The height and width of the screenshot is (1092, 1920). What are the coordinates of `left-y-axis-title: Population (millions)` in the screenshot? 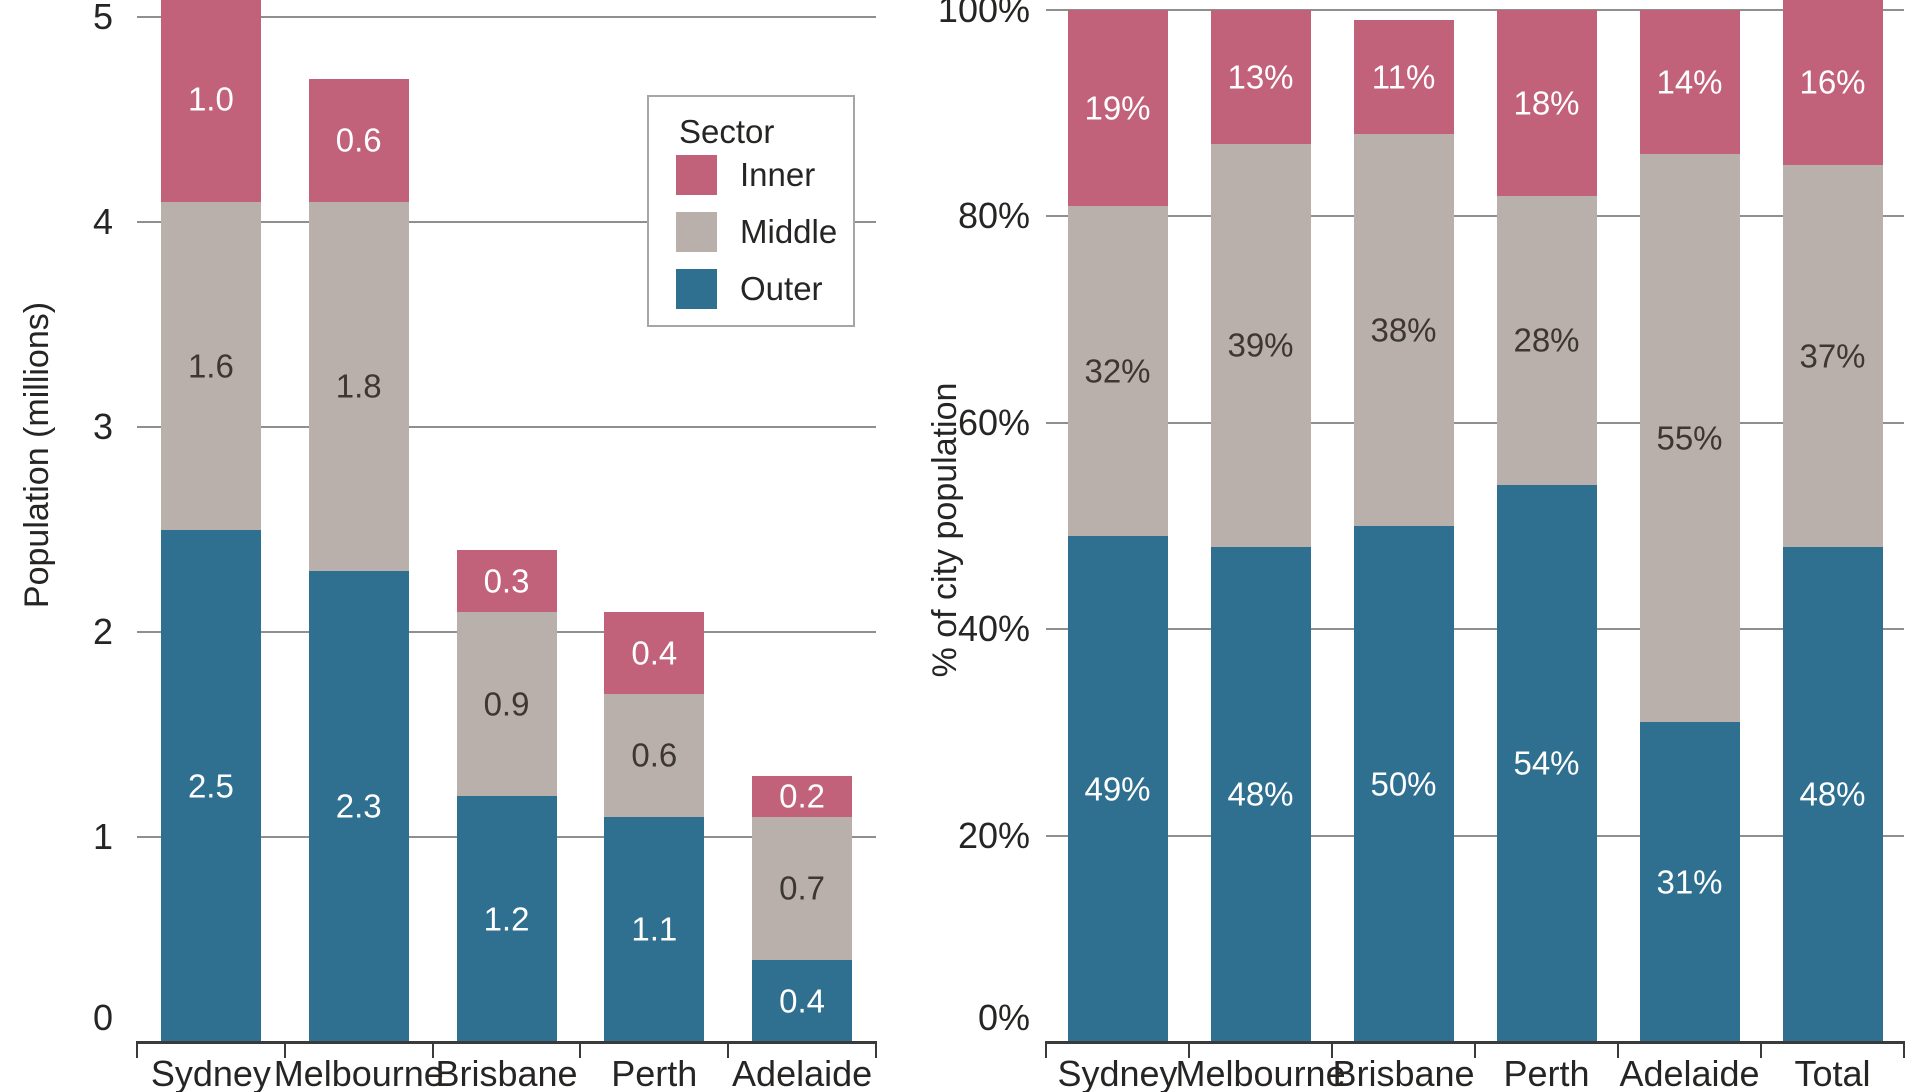 It's located at (37, 455).